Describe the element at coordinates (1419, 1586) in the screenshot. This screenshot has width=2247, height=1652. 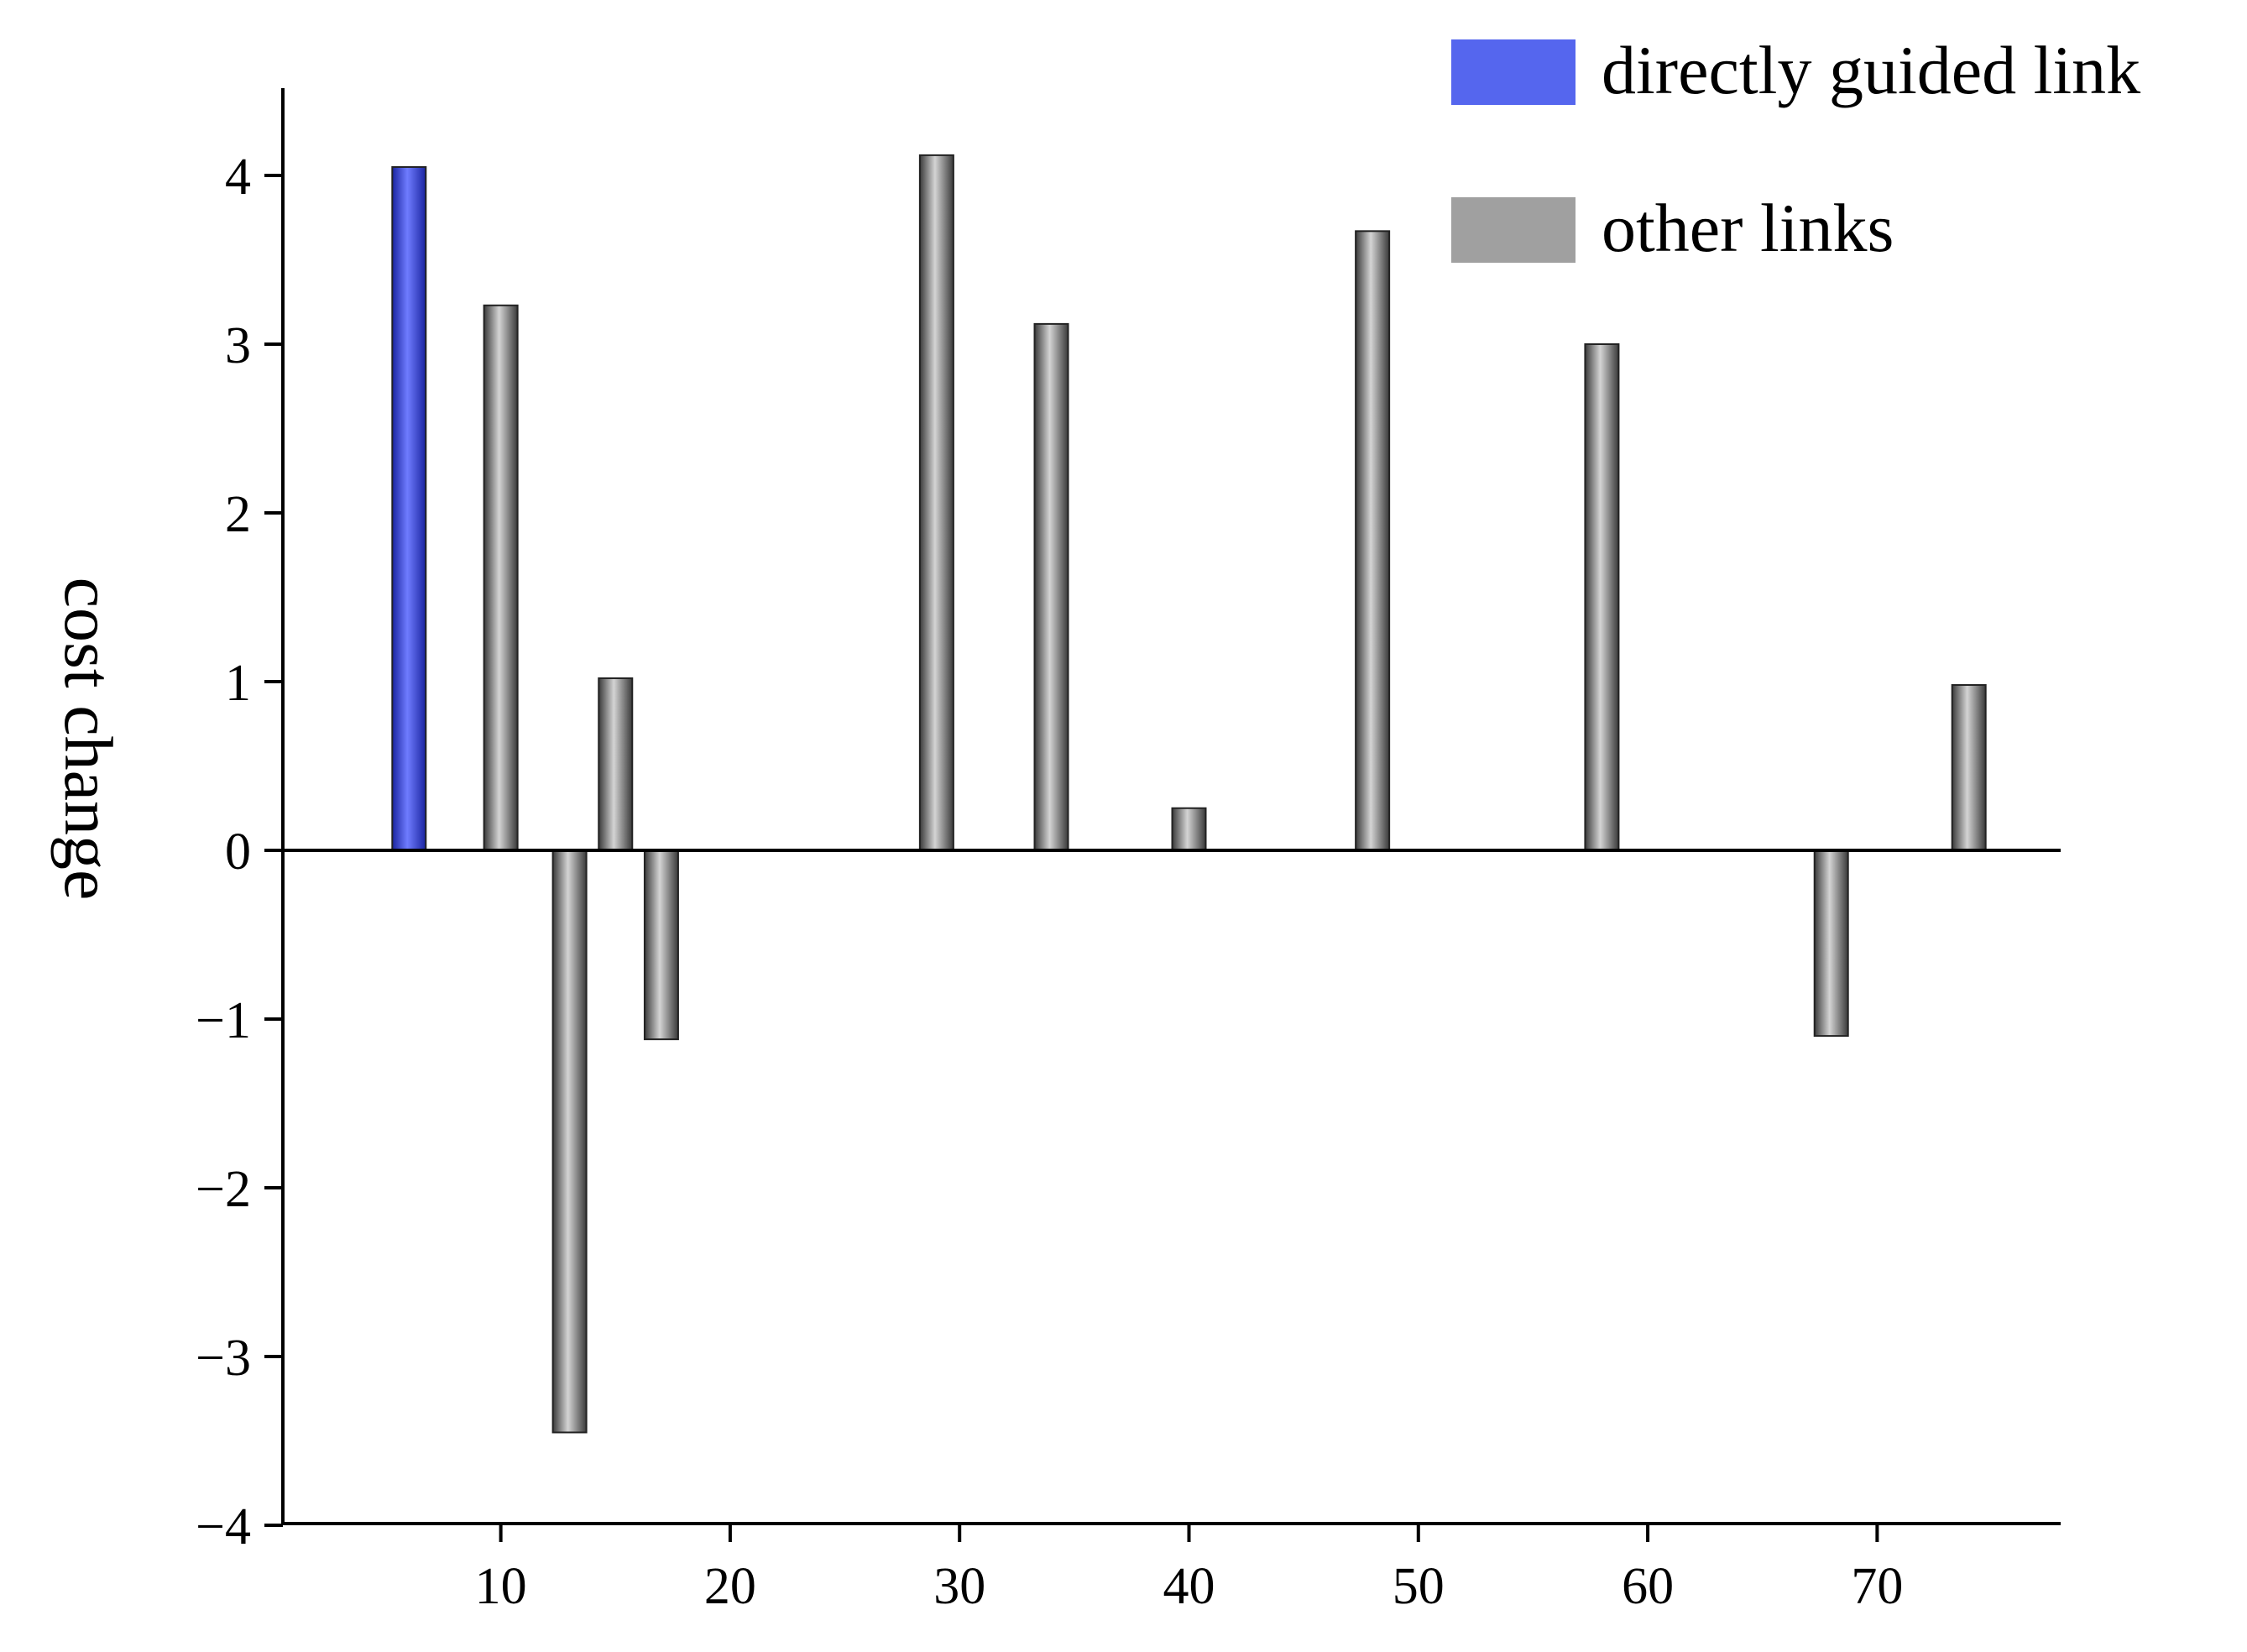
I see `x-tick-label: 50` at that location.